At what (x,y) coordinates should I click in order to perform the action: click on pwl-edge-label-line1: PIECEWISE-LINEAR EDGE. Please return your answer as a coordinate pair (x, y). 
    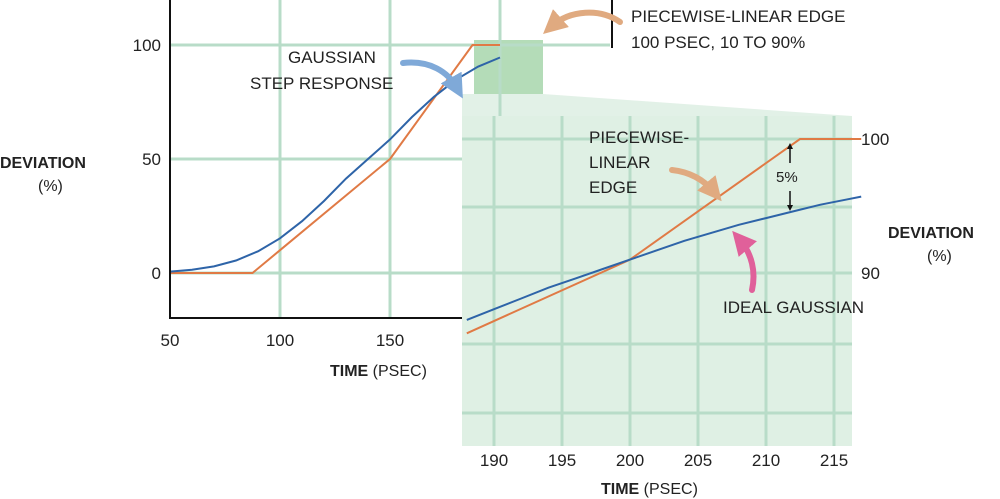
    Looking at the image, I should click on (738, 16).